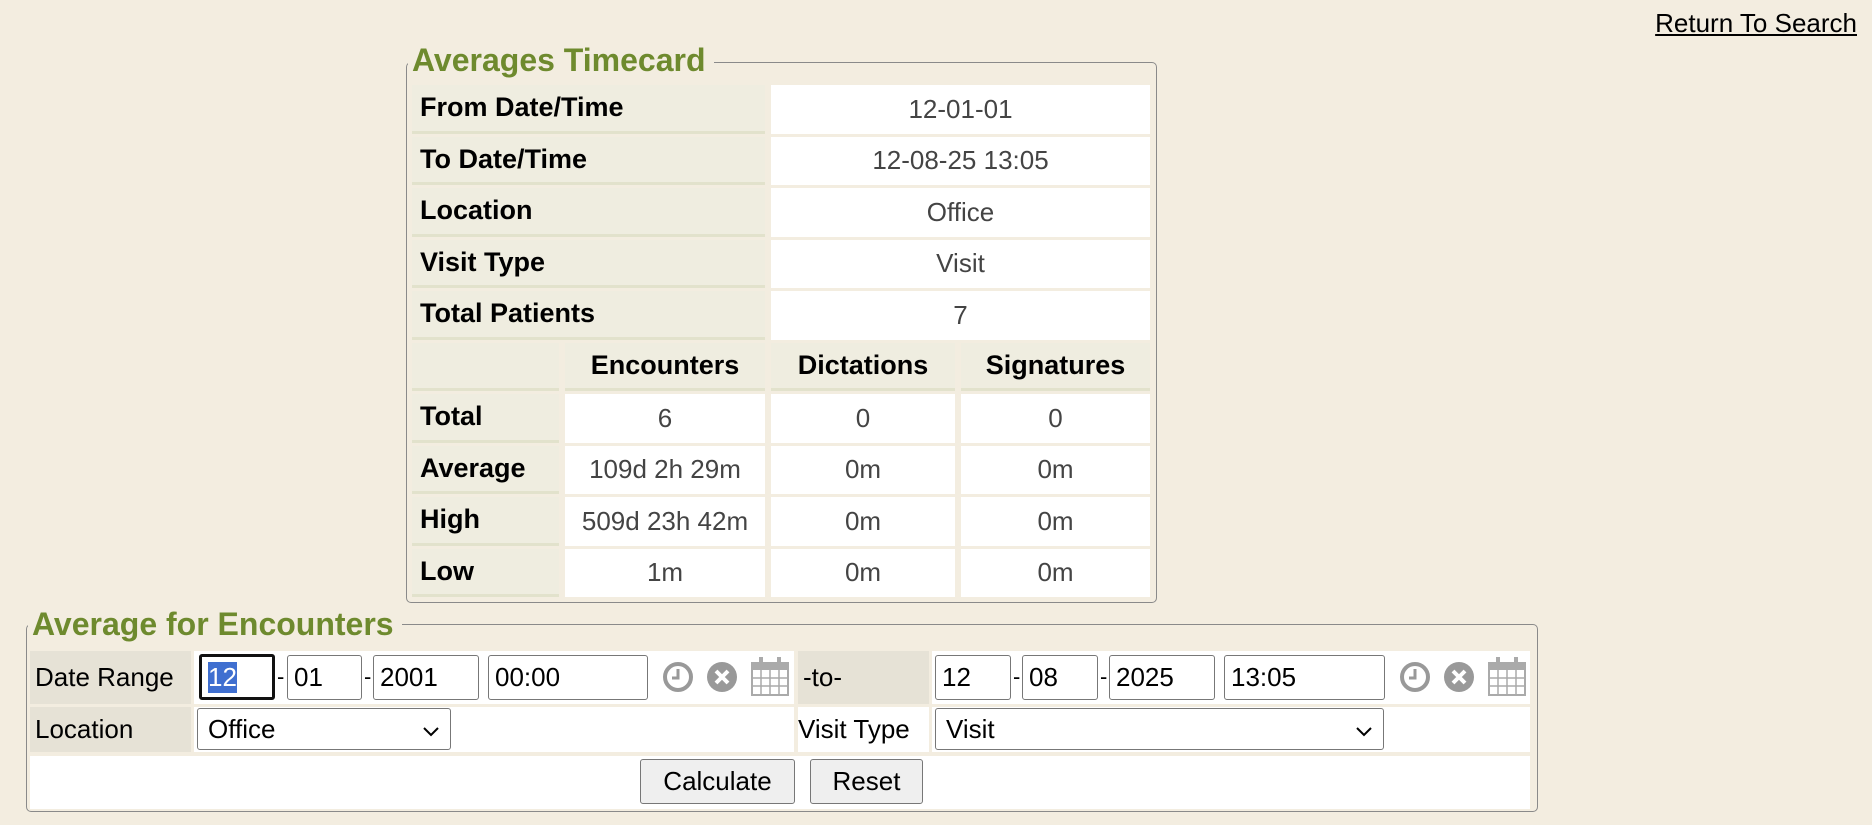  What do you see at coordinates (960, 263) in the screenshot?
I see `timecard-value: Visit` at bounding box center [960, 263].